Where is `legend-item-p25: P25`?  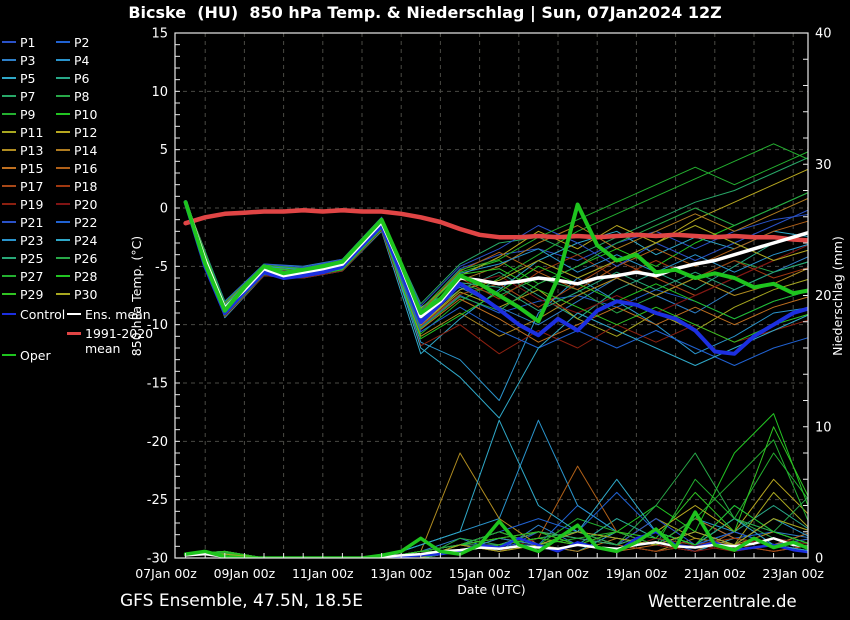 legend-item-p25: P25 is located at coordinates (22, 258).